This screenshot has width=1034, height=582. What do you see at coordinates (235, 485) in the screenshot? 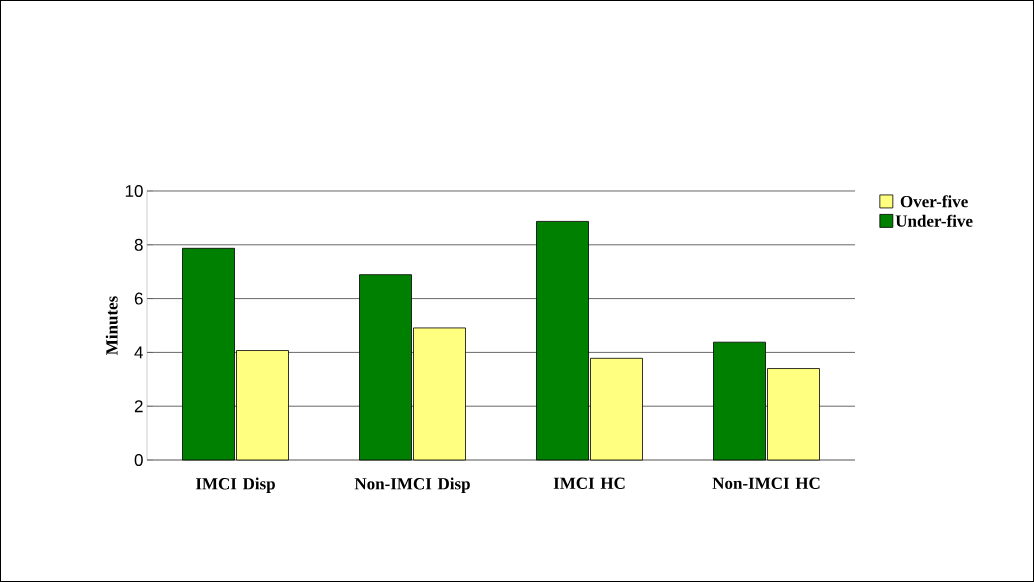
I see `x-tick-label: IMCI Disp` at bounding box center [235, 485].